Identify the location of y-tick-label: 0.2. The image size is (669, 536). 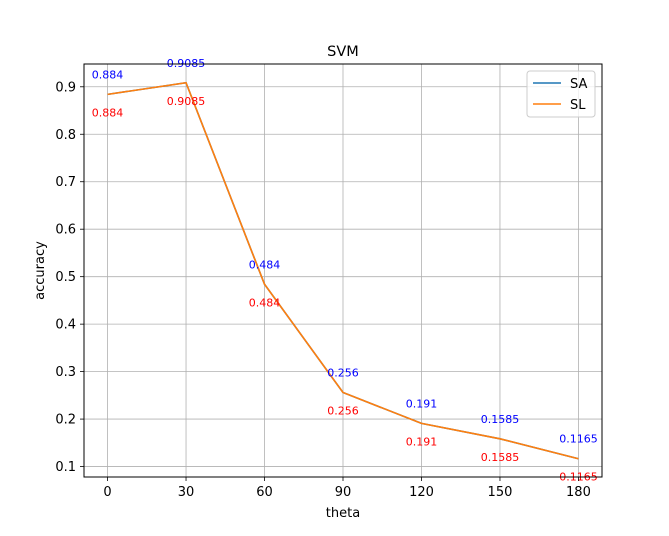
(65, 420).